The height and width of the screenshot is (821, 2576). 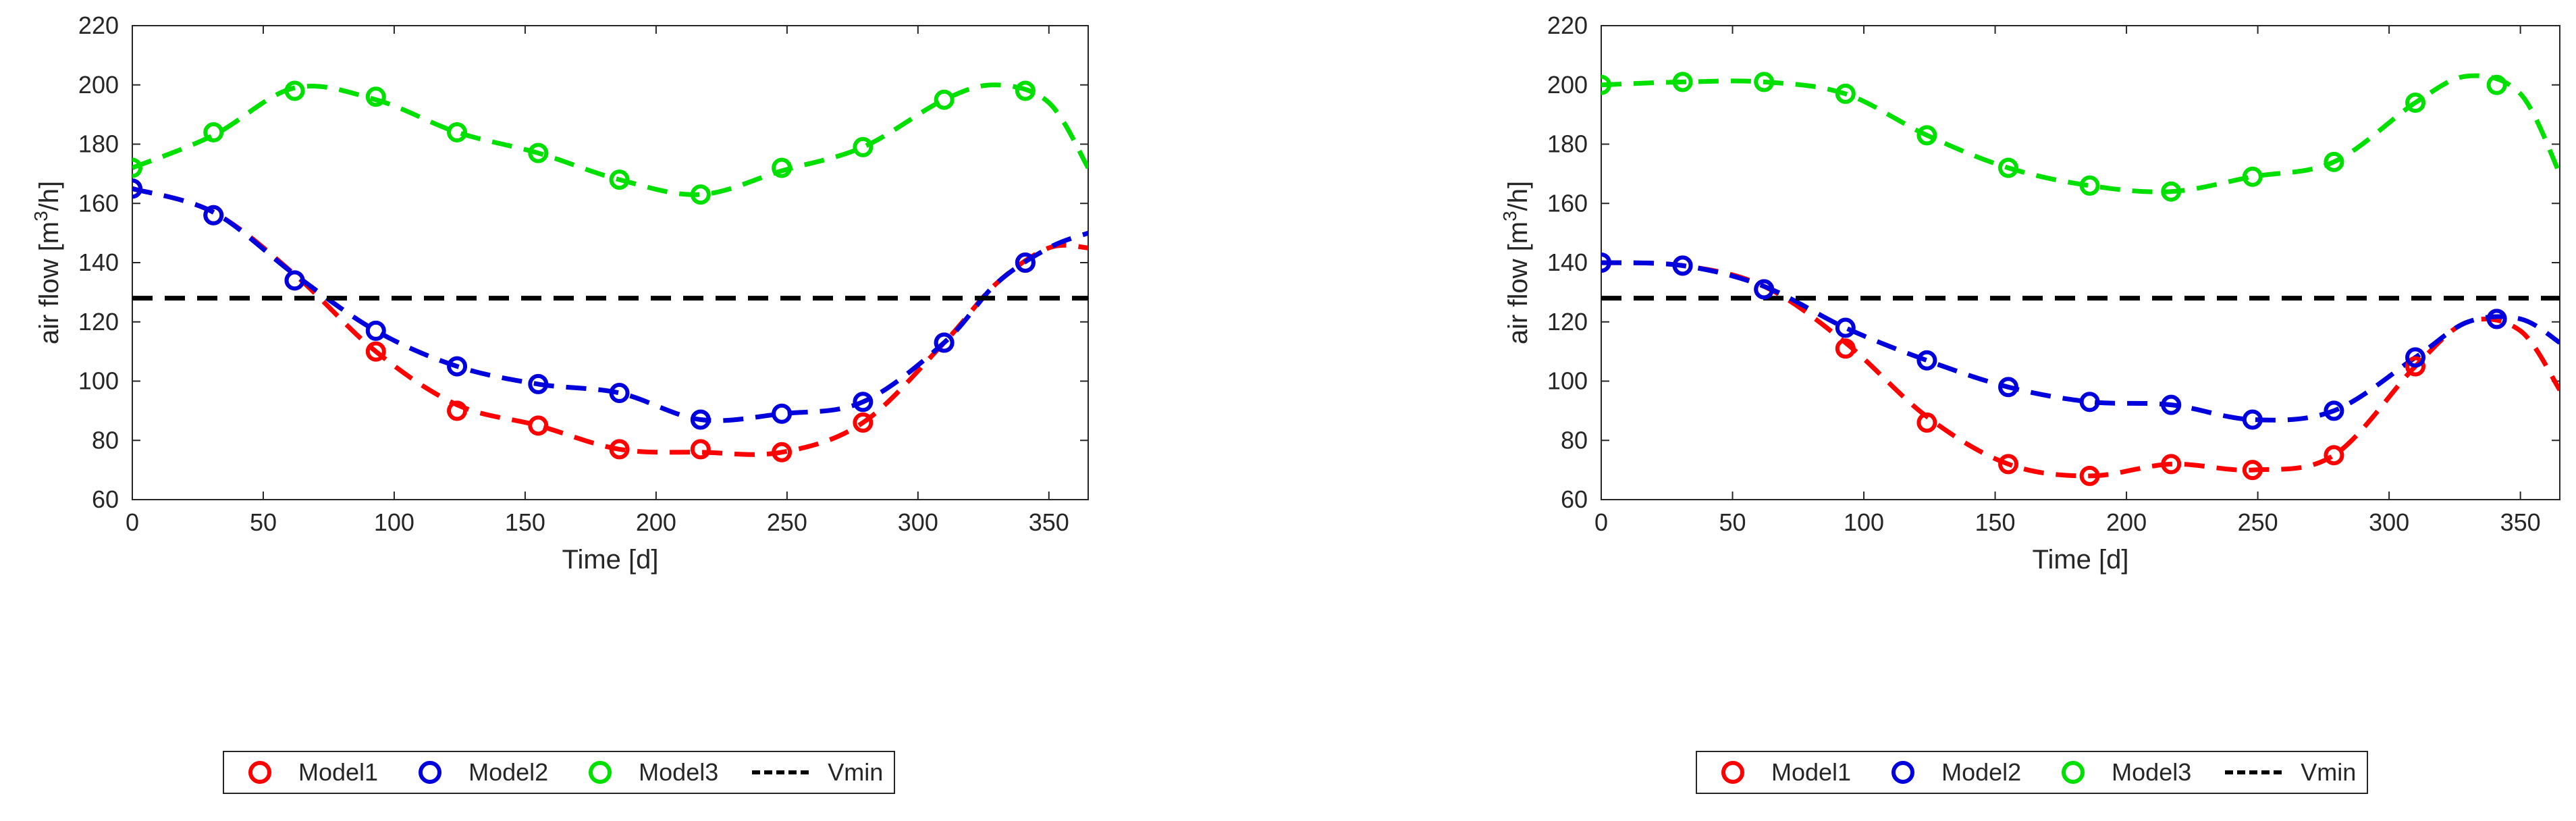 What do you see at coordinates (1567, 322) in the screenshot?
I see `y-tick-label: 120` at bounding box center [1567, 322].